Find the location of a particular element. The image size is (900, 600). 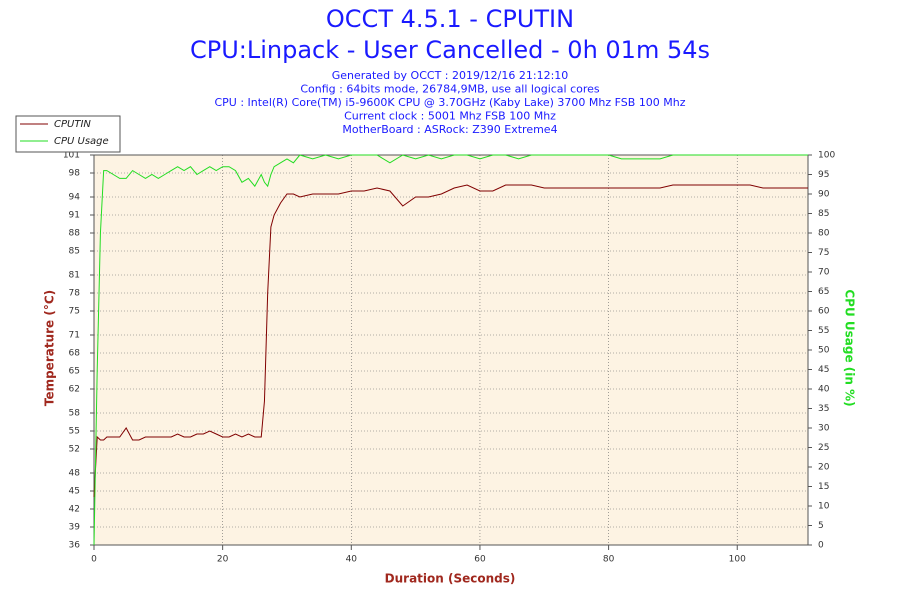

y-tick-label: 71 is located at coordinates (74, 336).